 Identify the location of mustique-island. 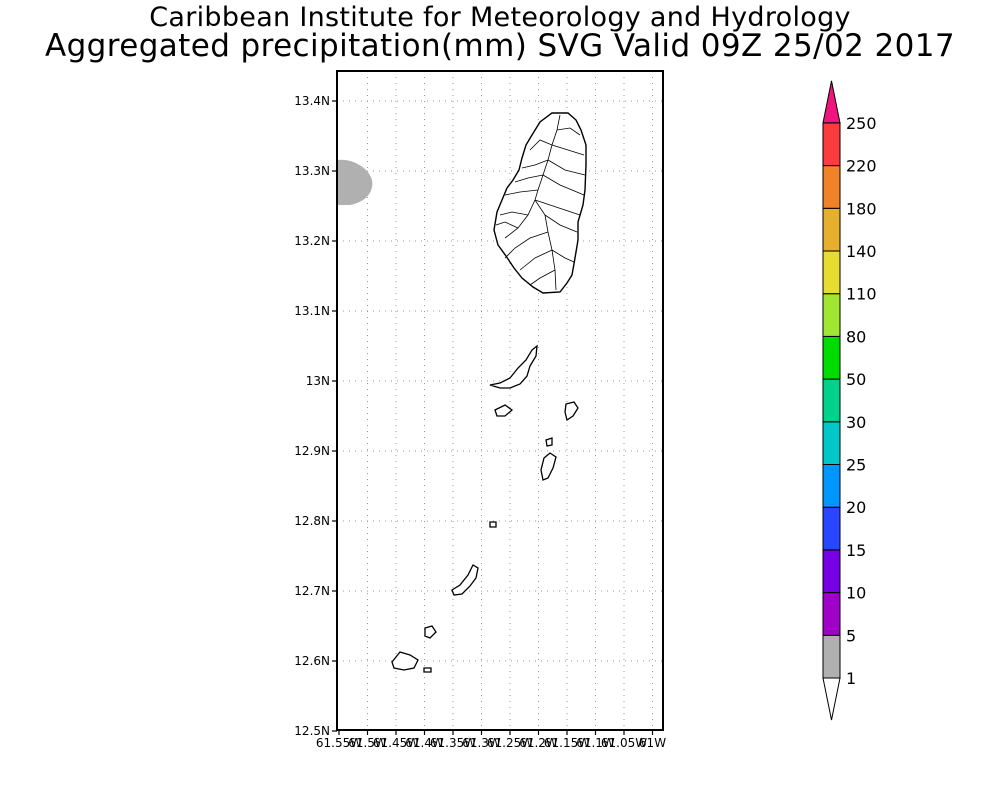
(571, 411).